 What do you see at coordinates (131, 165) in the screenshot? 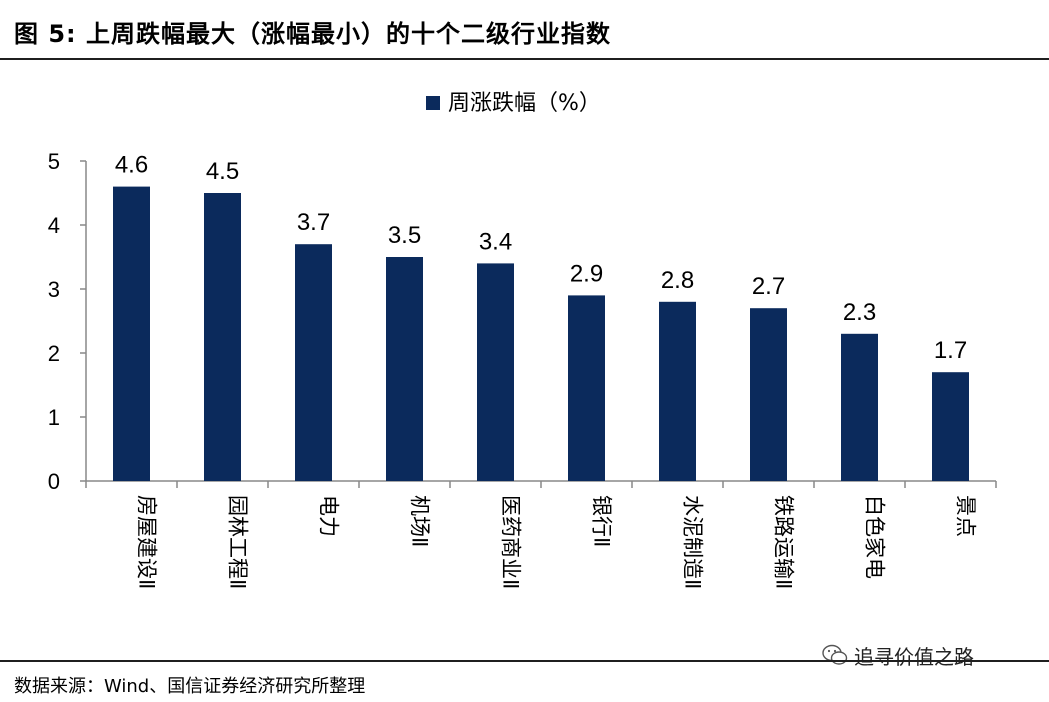
I see `data-label: 4.6` at bounding box center [131, 165].